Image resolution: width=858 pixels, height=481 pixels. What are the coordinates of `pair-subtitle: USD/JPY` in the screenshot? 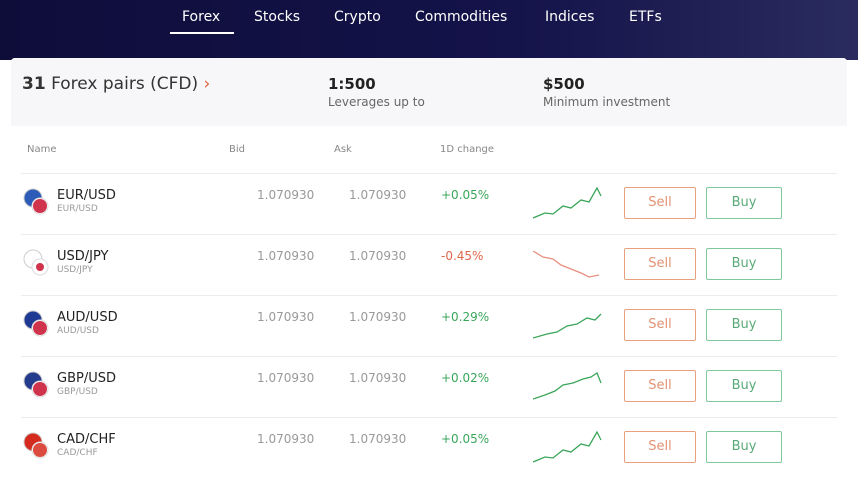 It's located at (75, 270).